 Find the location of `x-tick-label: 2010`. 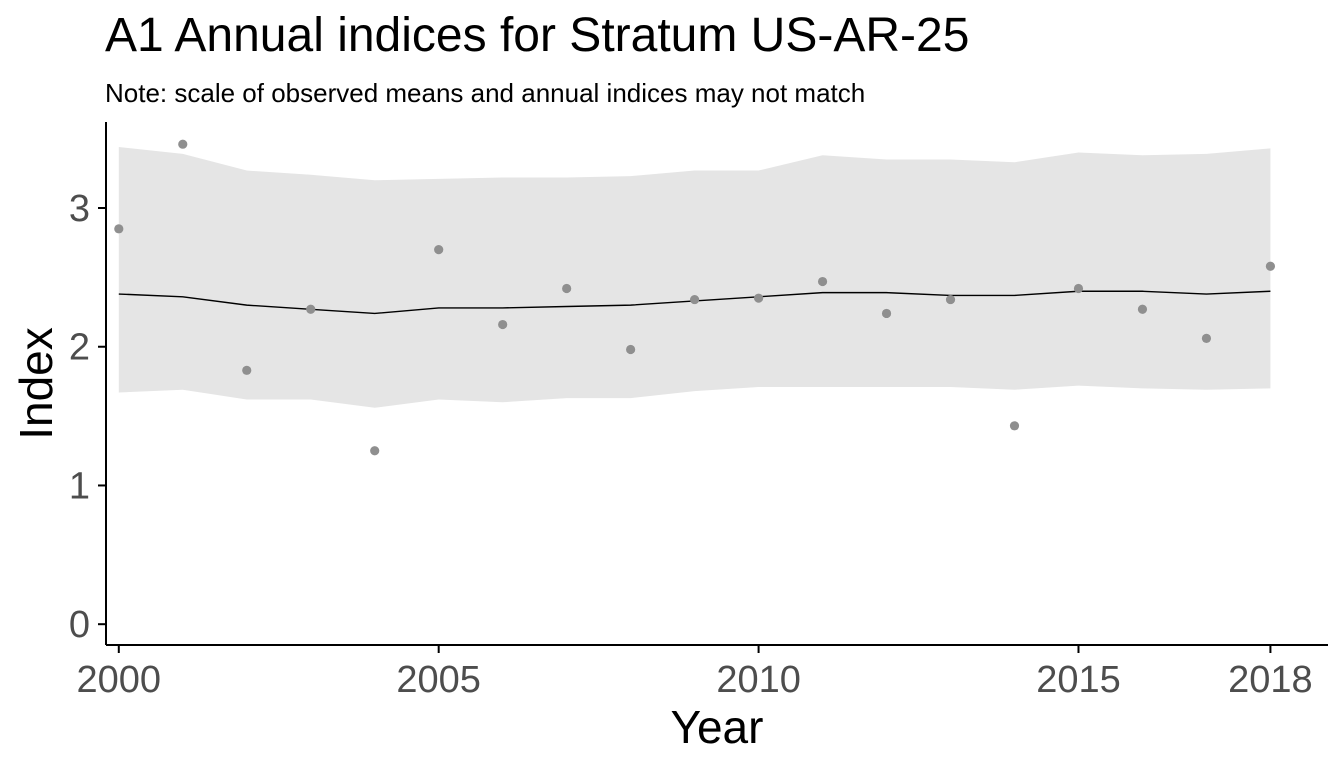

x-tick-label: 2010 is located at coordinates (758, 680).